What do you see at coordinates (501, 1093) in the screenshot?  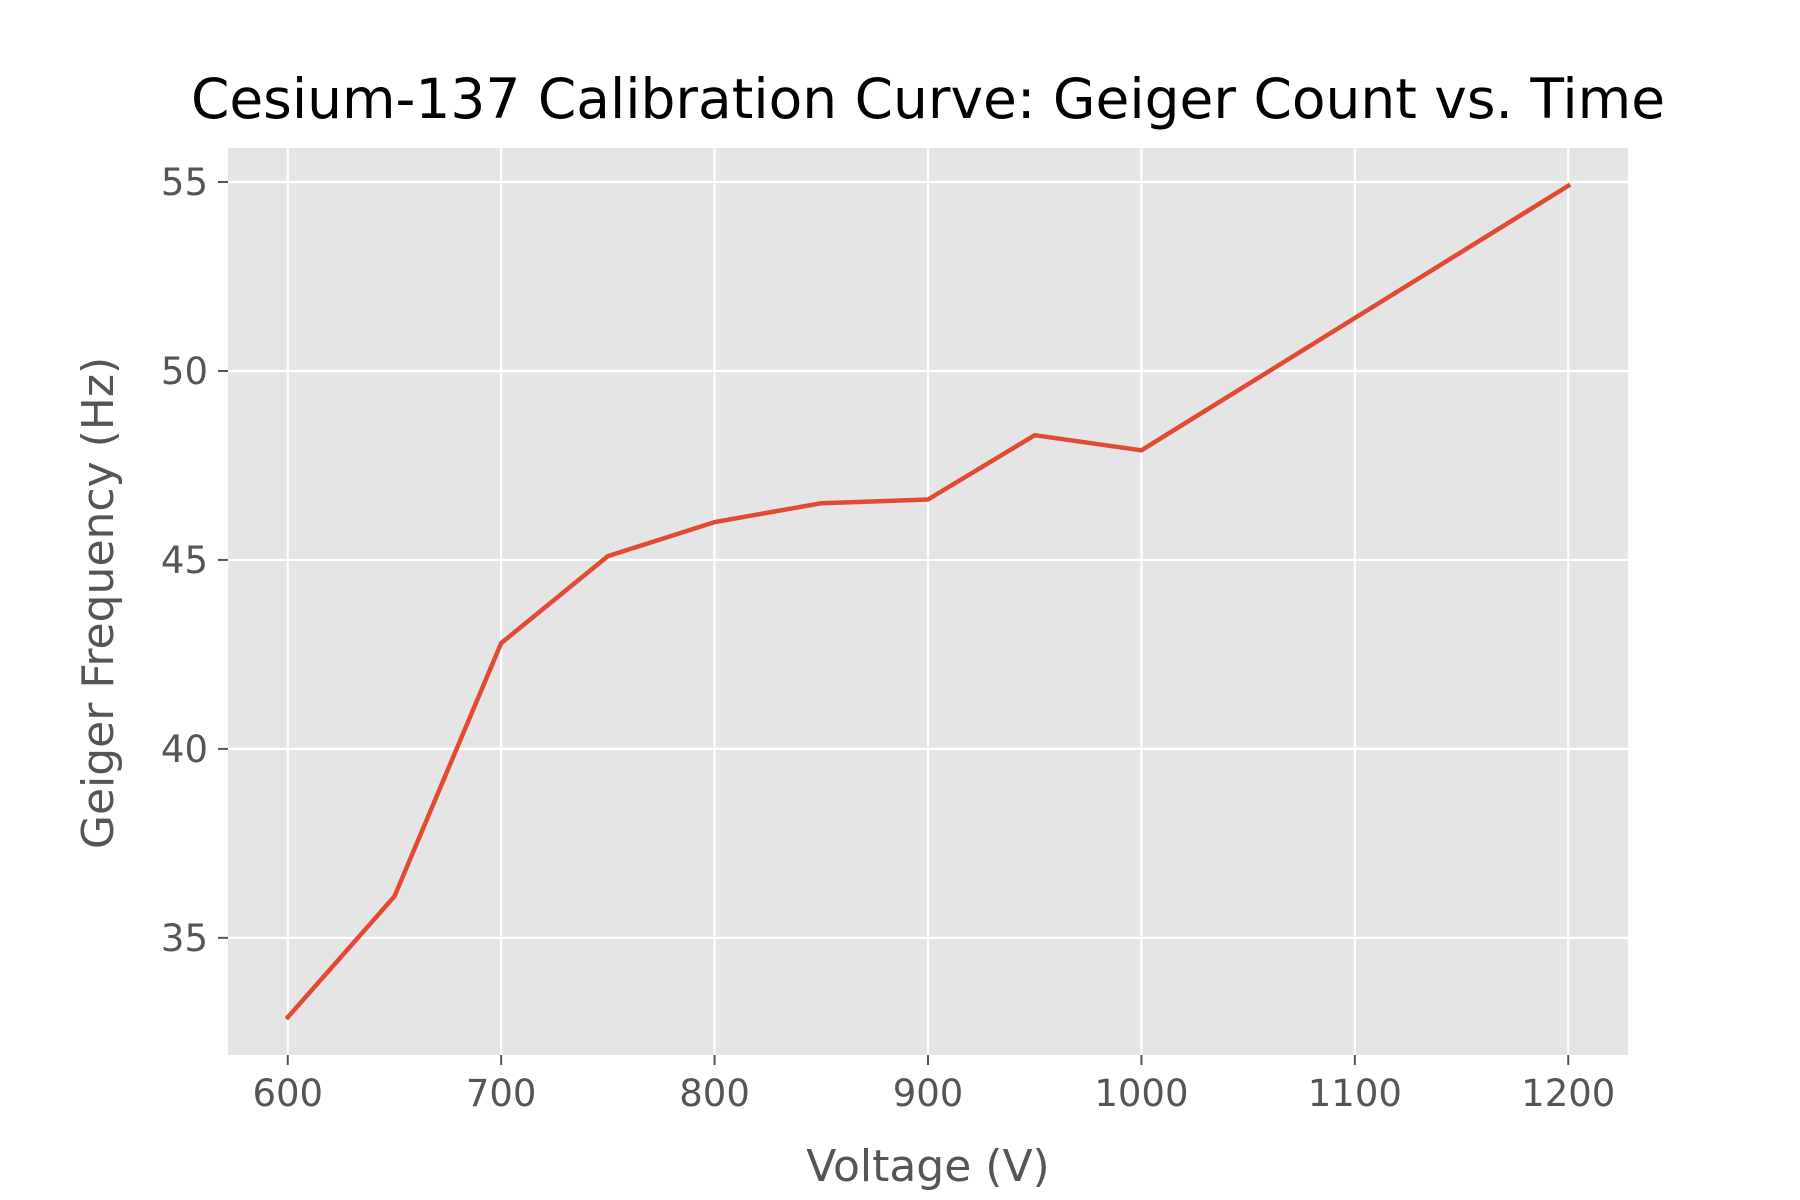 I see `x-tick-label: 700` at bounding box center [501, 1093].